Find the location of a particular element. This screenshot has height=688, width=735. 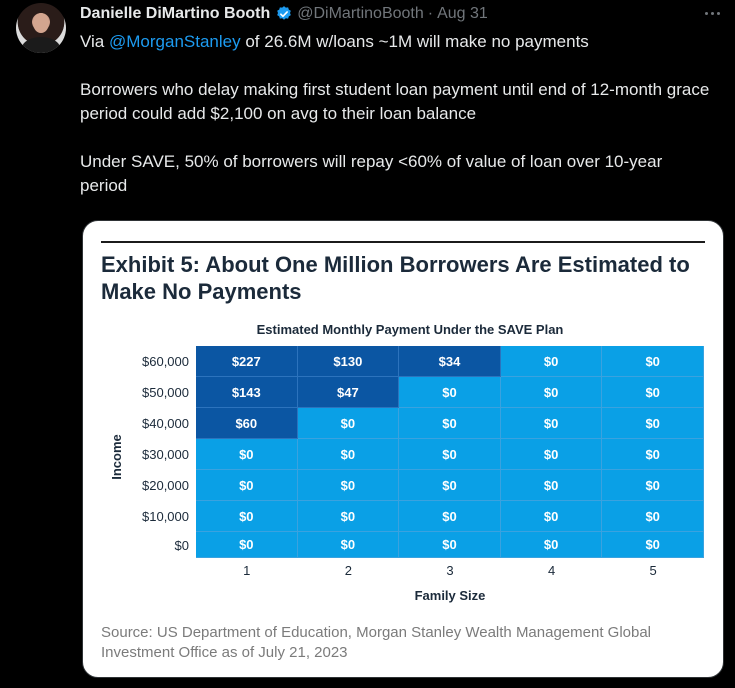

x-axis-title: Family Size is located at coordinates (450, 595).